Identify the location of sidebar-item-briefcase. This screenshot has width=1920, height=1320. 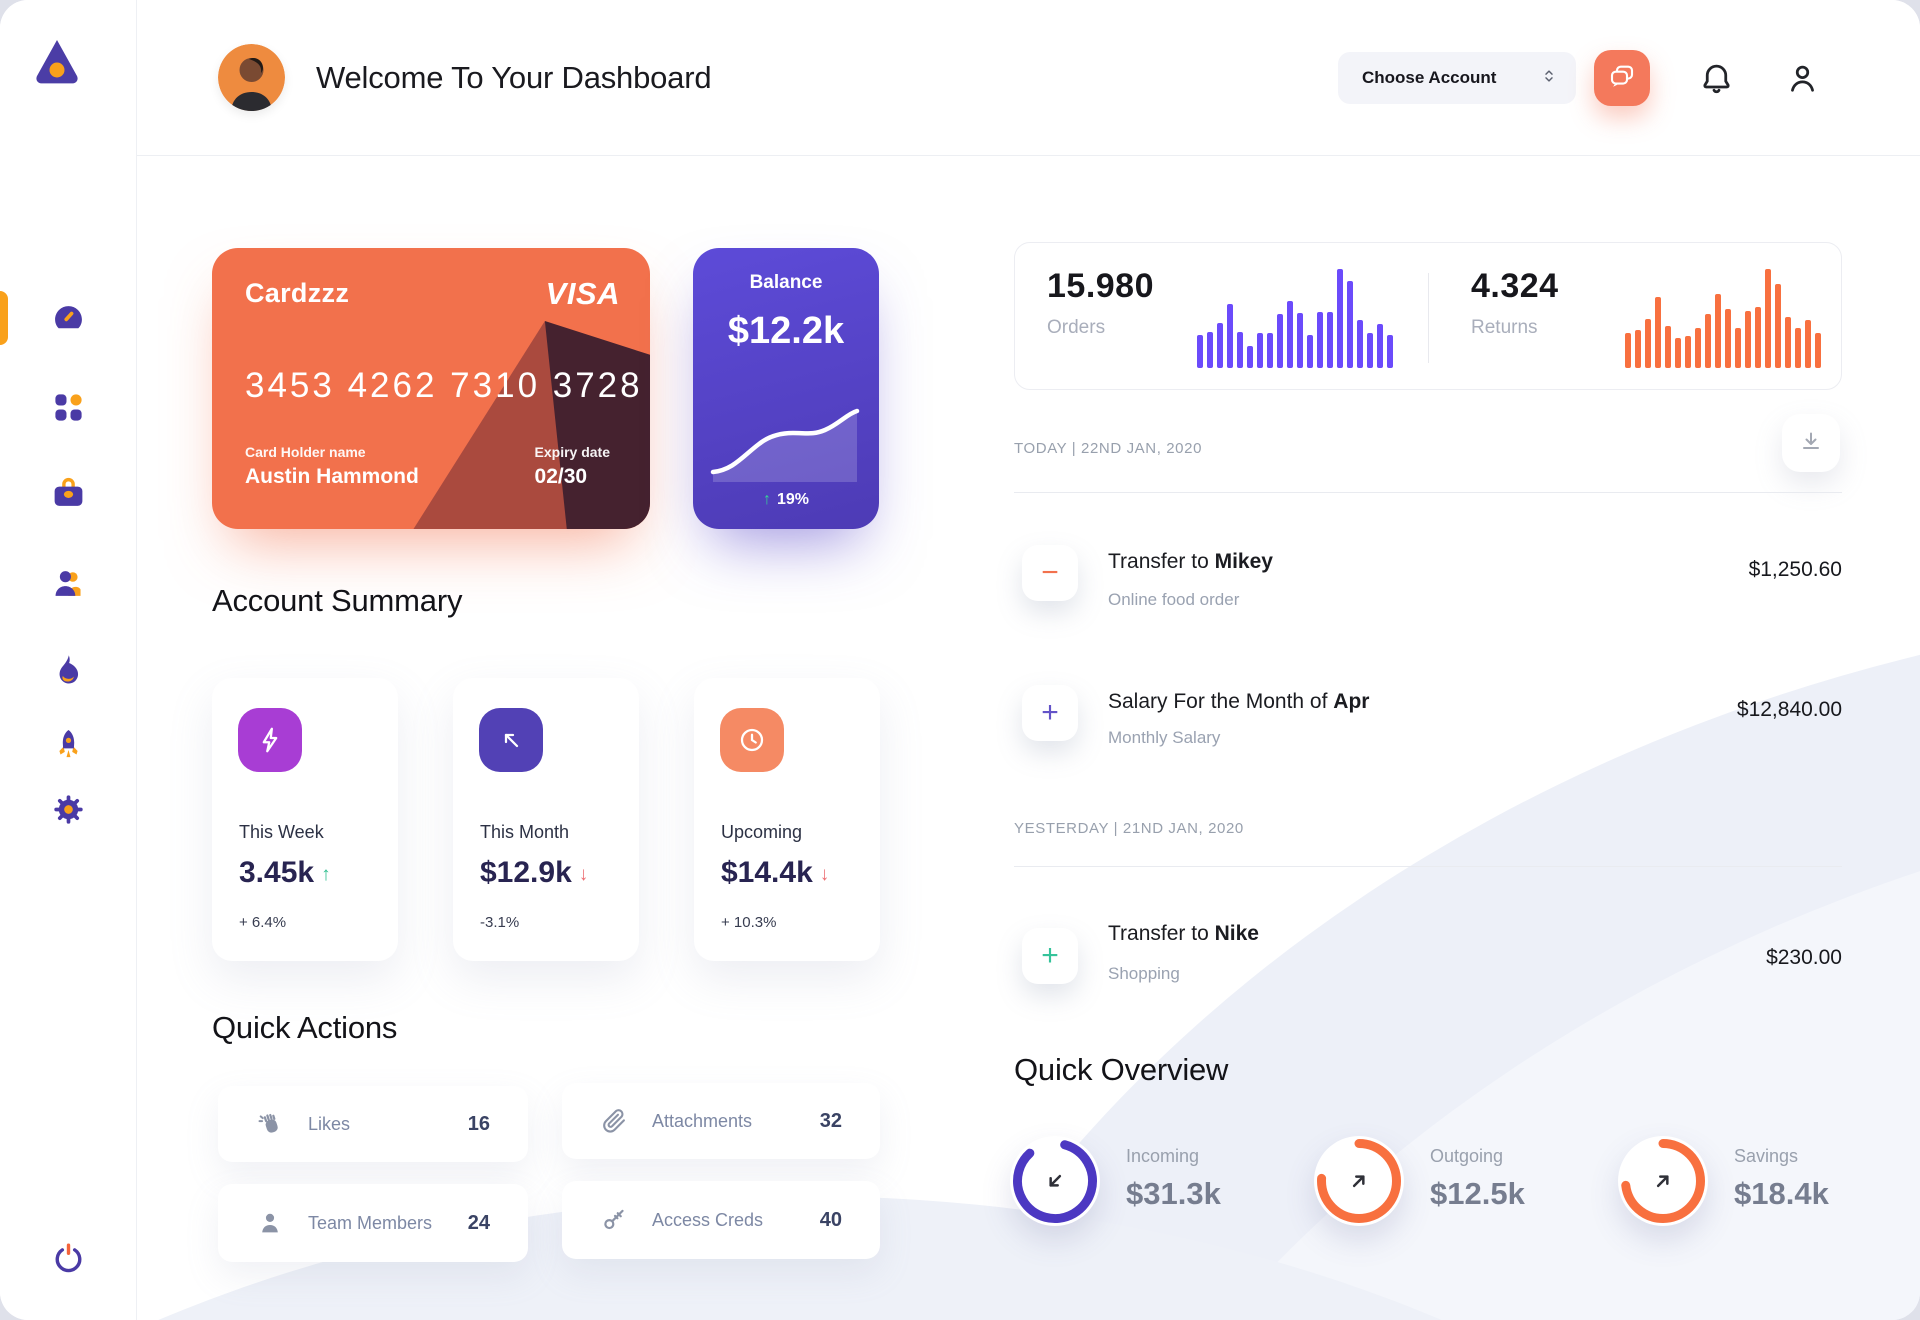
(68, 493).